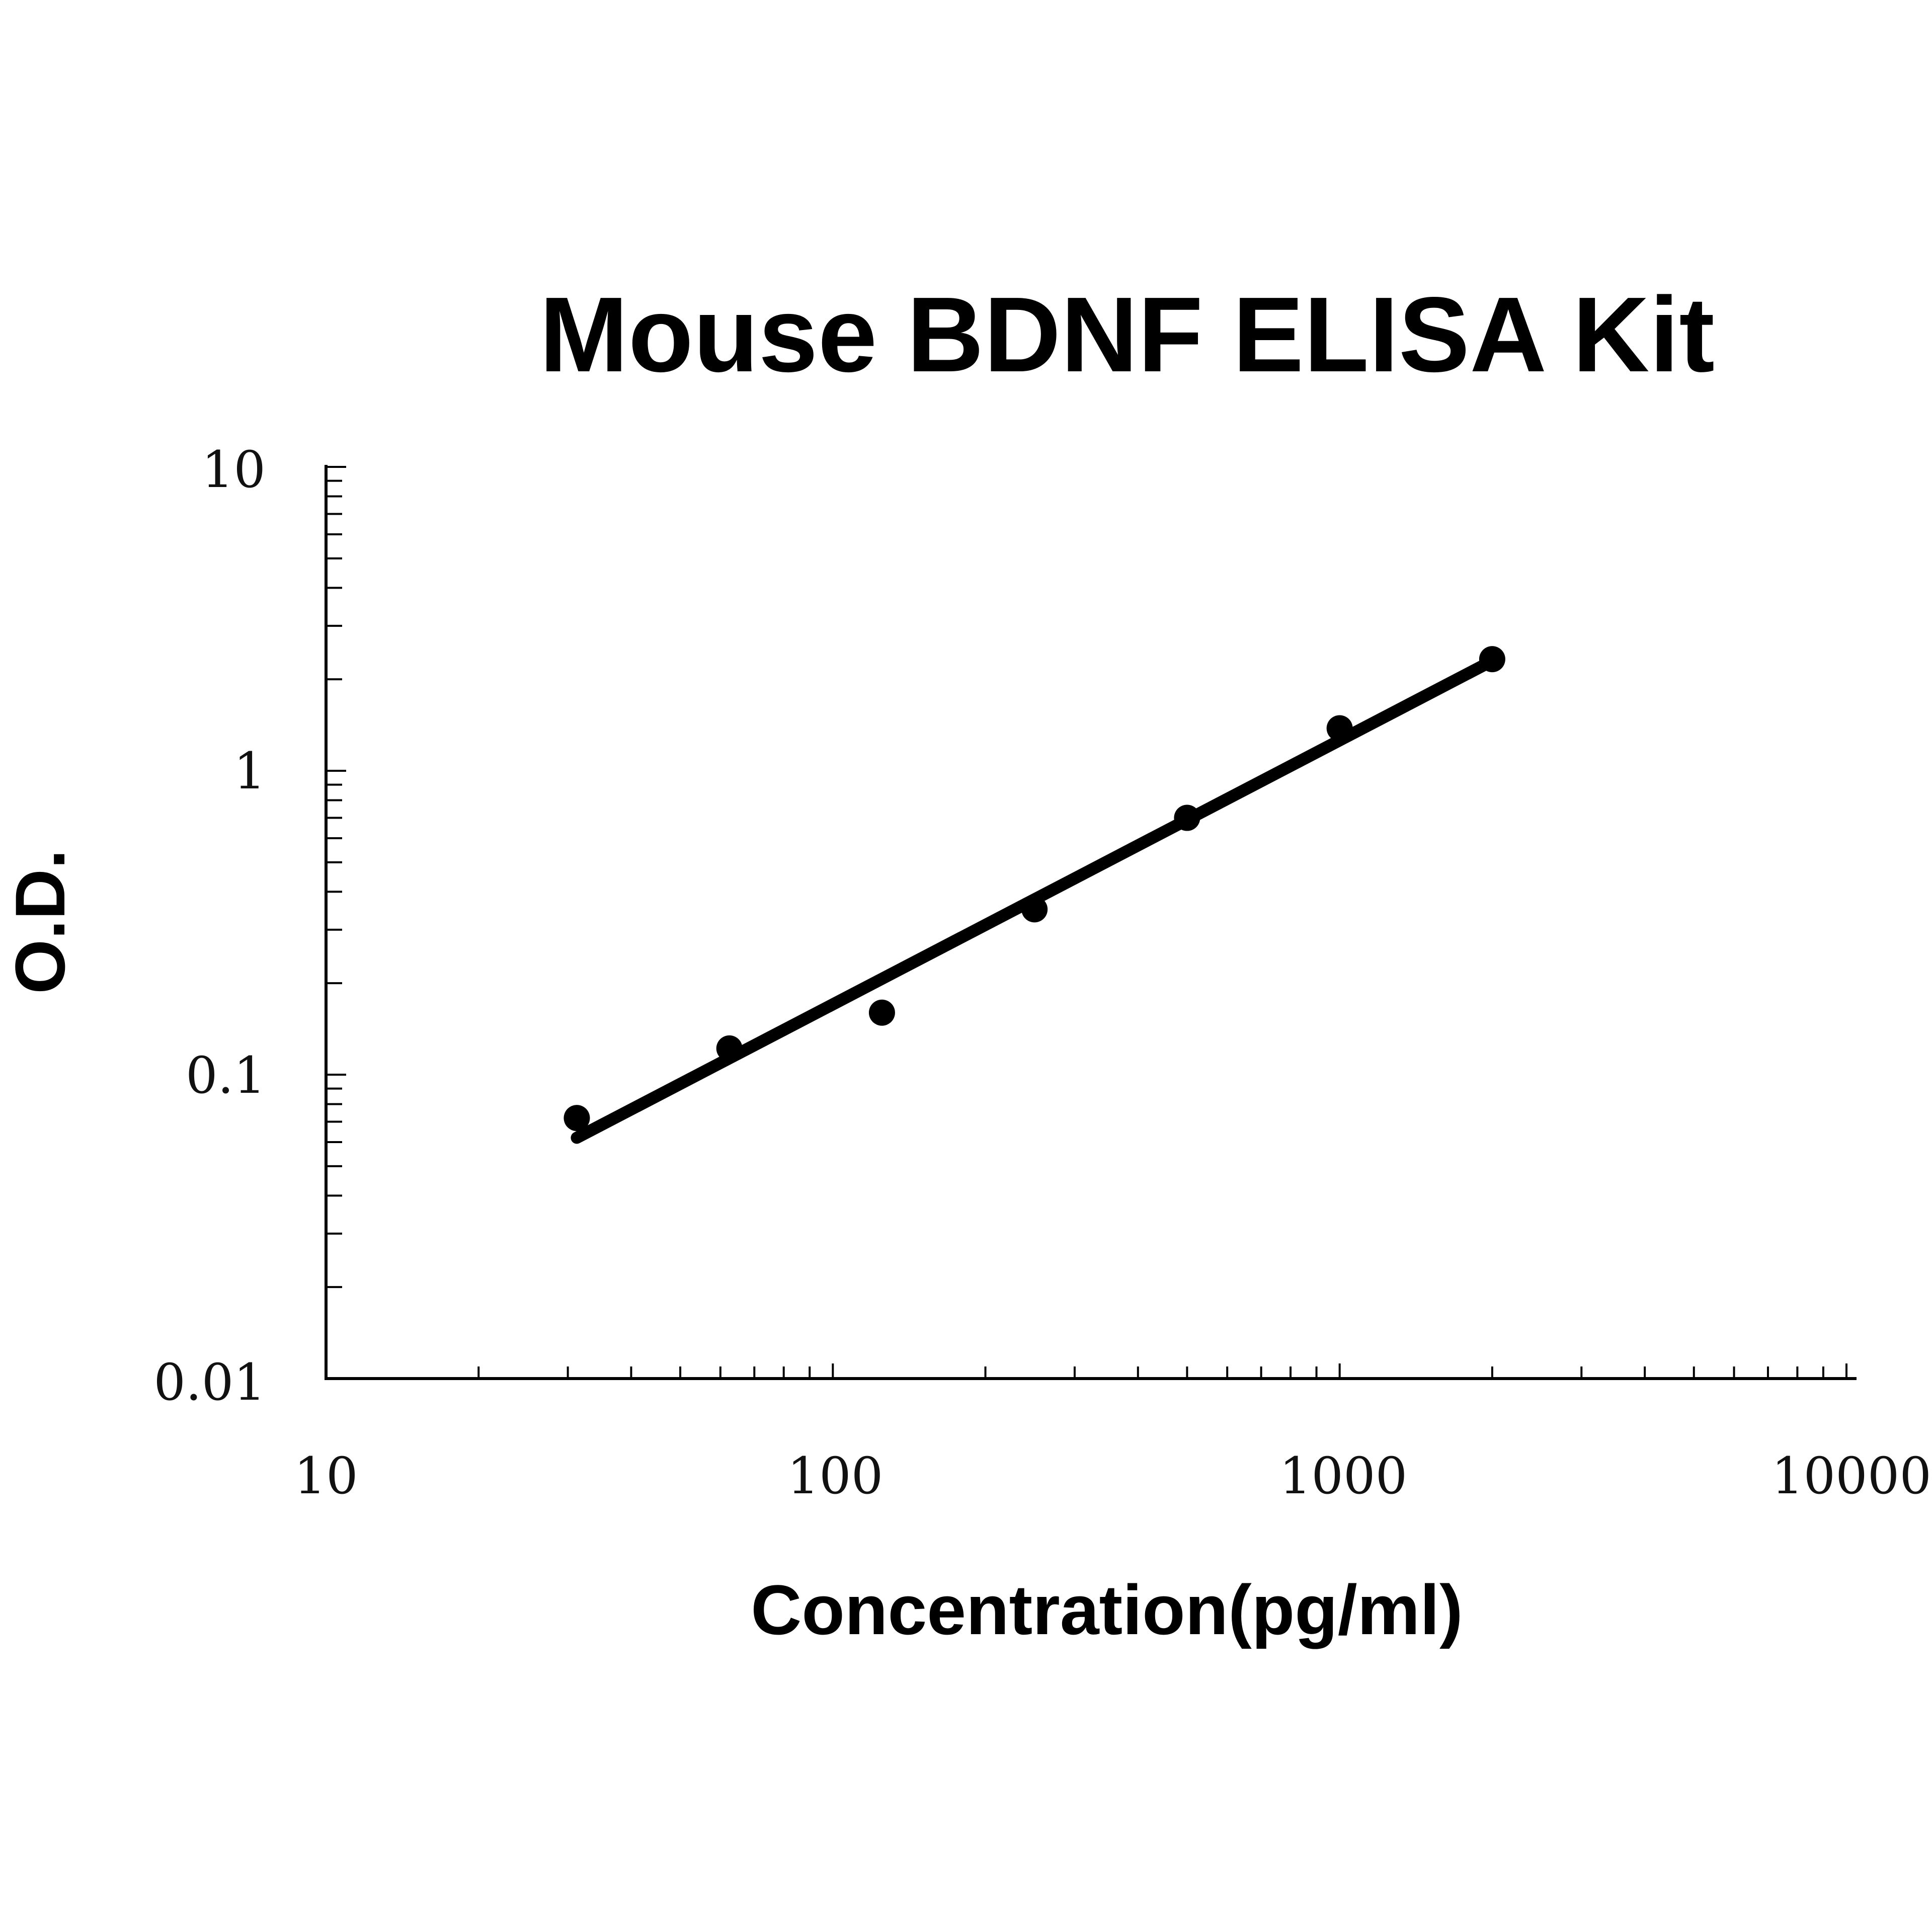 The width and height of the screenshot is (1932, 1932). Describe the element at coordinates (1127, 335) in the screenshot. I see `chart-title: Mouse BDNF ELISA Kit` at that location.